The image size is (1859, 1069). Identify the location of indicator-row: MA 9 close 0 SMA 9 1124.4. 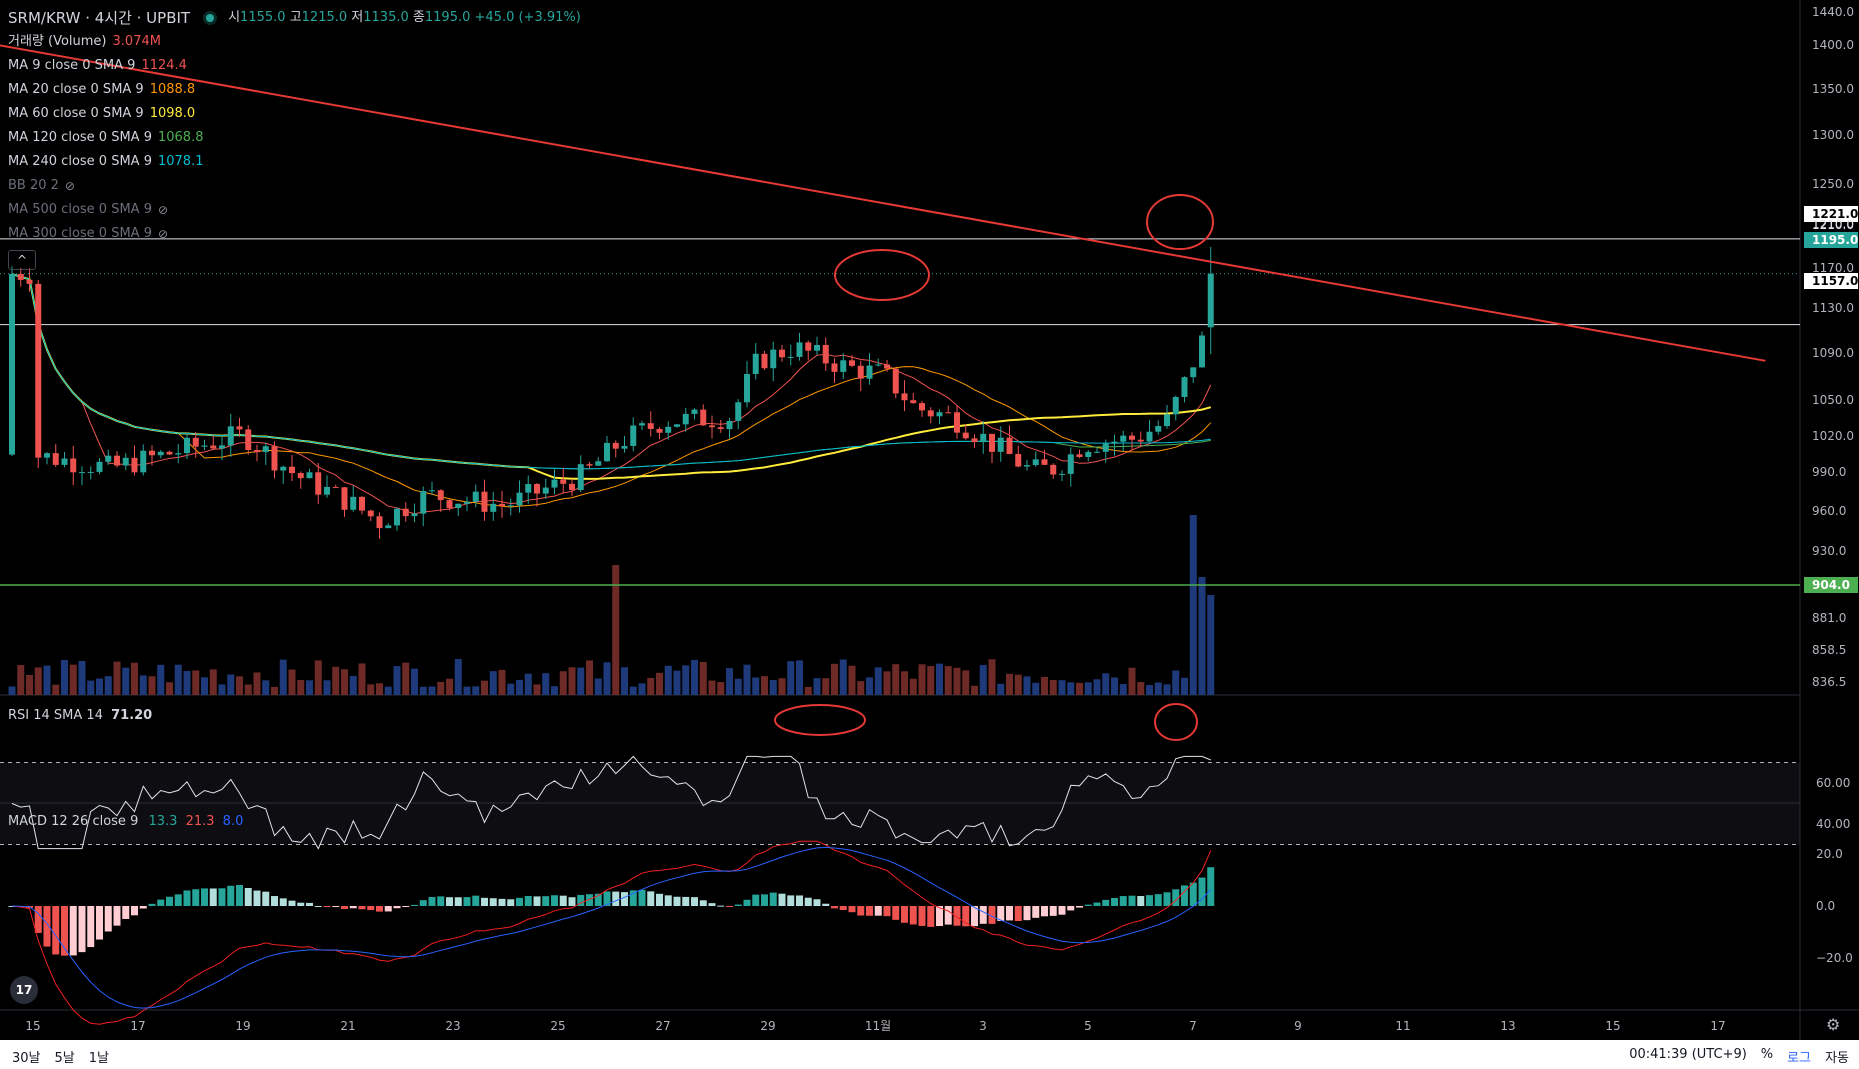
(294, 66).